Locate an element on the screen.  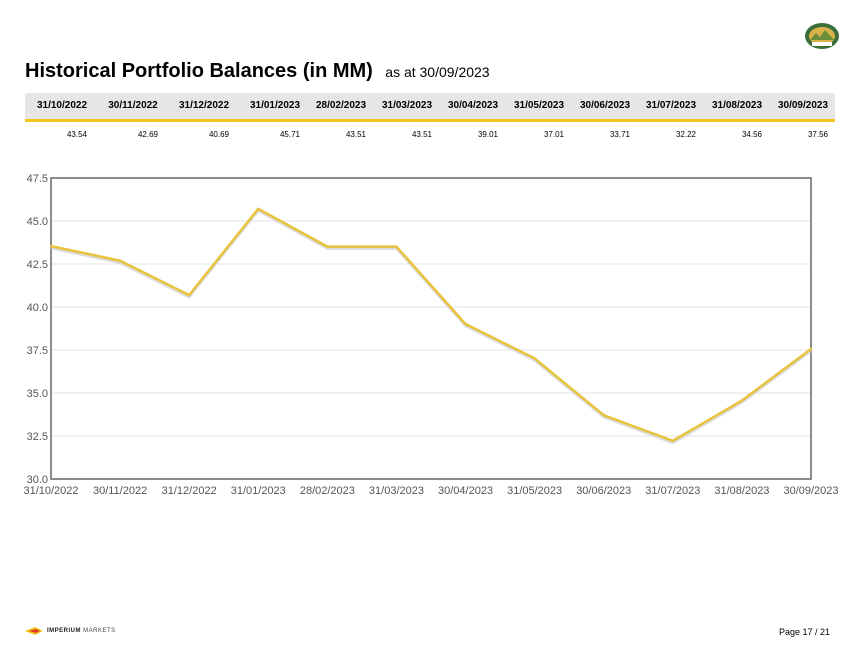
balance-value-cell: 37.56 is located at coordinates (818, 134).